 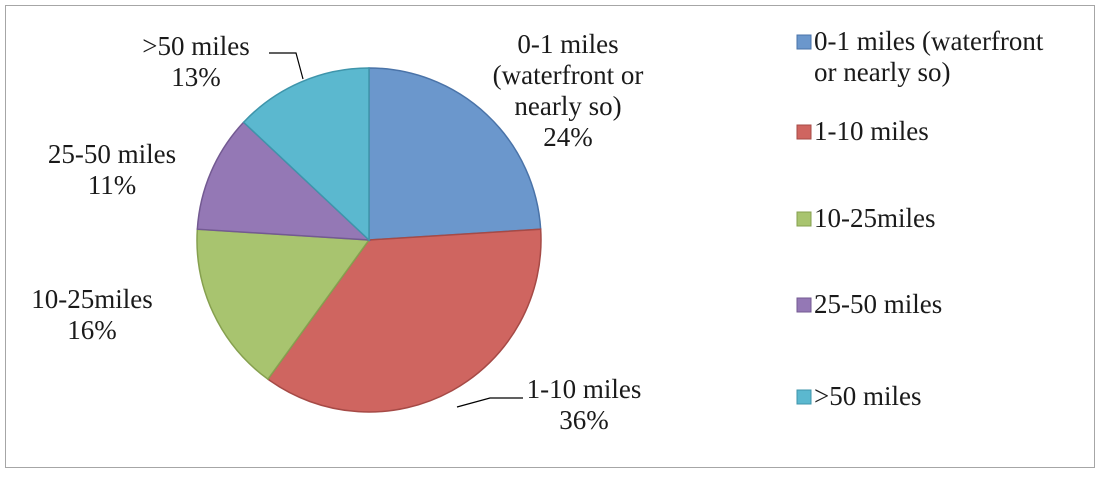 What do you see at coordinates (929, 56) in the screenshot?
I see `legend-label-0-1-miles-waterfront-or-nearly-so: 0-1 miles (waterfront or nearly so)` at bounding box center [929, 56].